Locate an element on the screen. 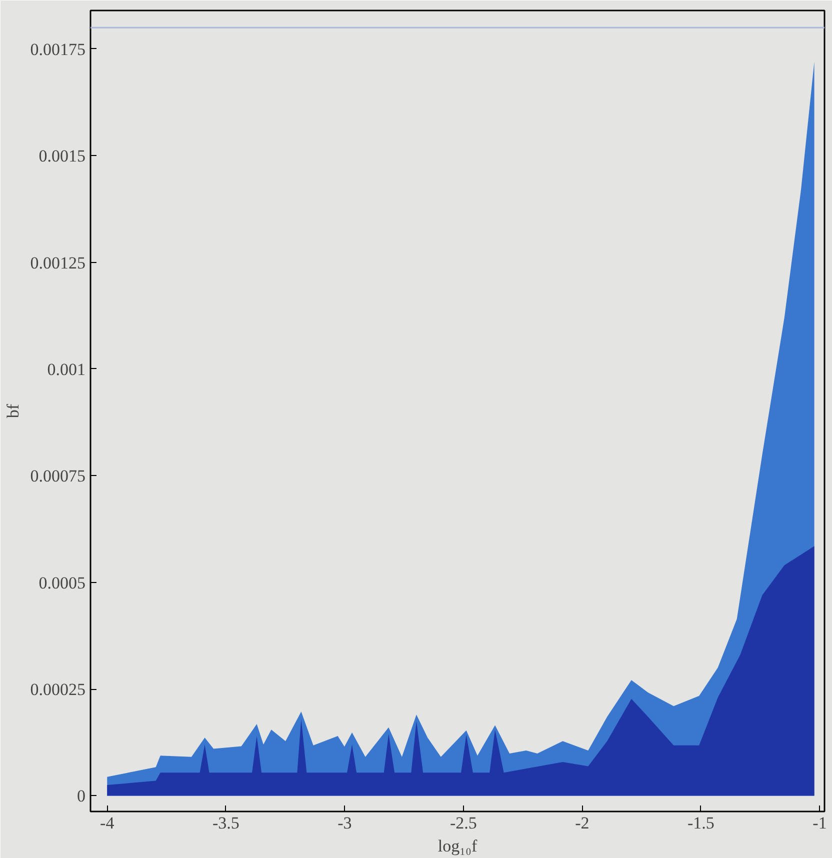 The height and width of the screenshot is (858, 832). y-axis-title: bf is located at coordinates (12, 411).